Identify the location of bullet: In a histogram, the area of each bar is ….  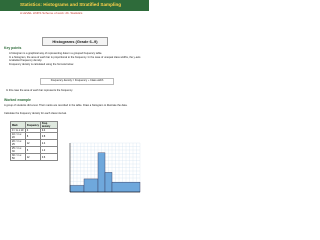
(75, 58).